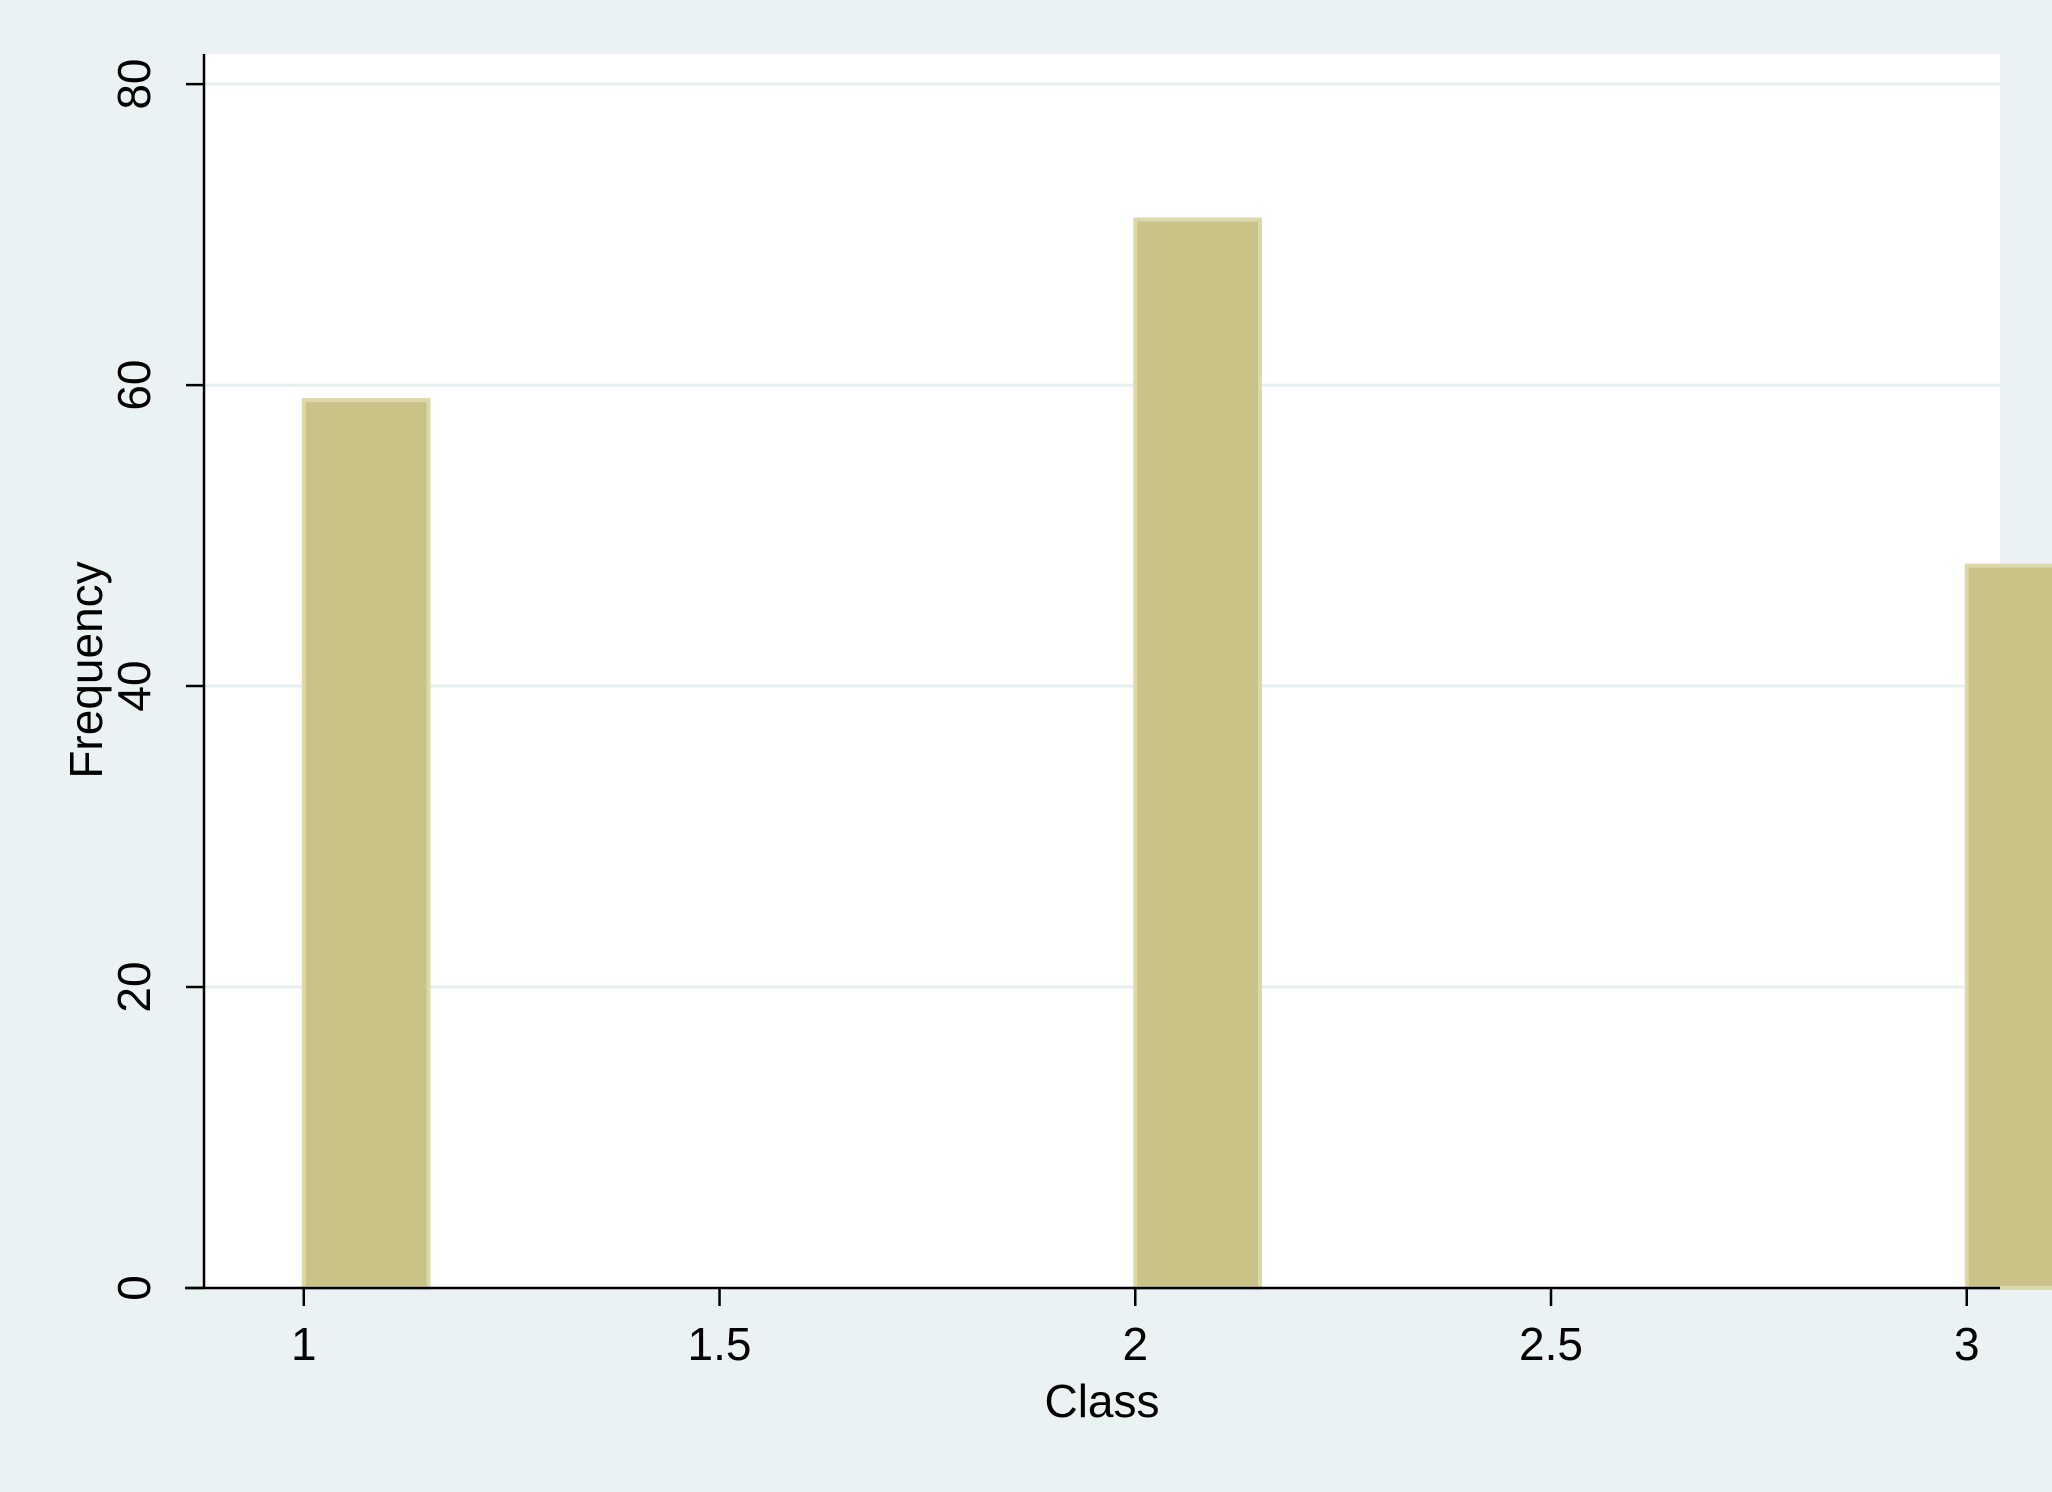 Image resolution: width=2052 pixels, height=1492 pixels. I want to click on x-ticks: 1 1.5 2 2.5 3, so click(1135, 1329).